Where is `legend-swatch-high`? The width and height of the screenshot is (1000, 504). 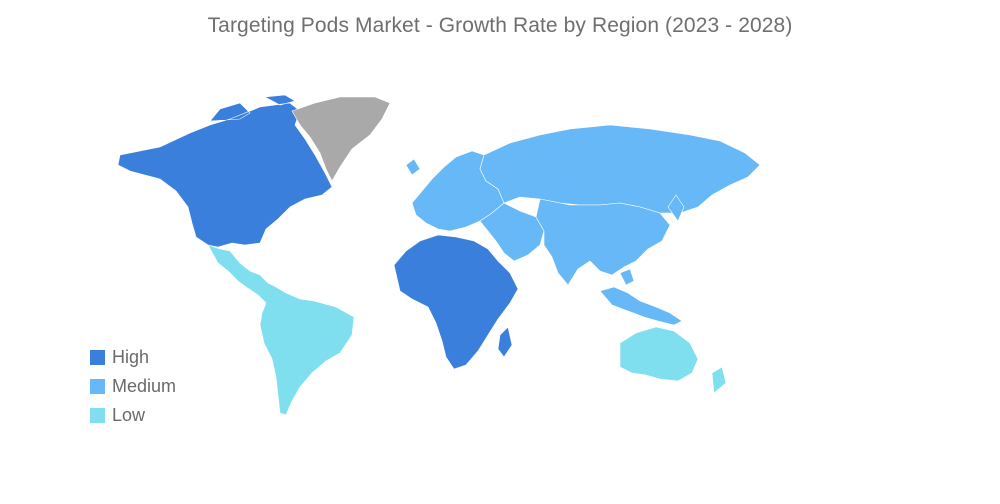 legend-swatch-high is located at coordinates (97, 357).